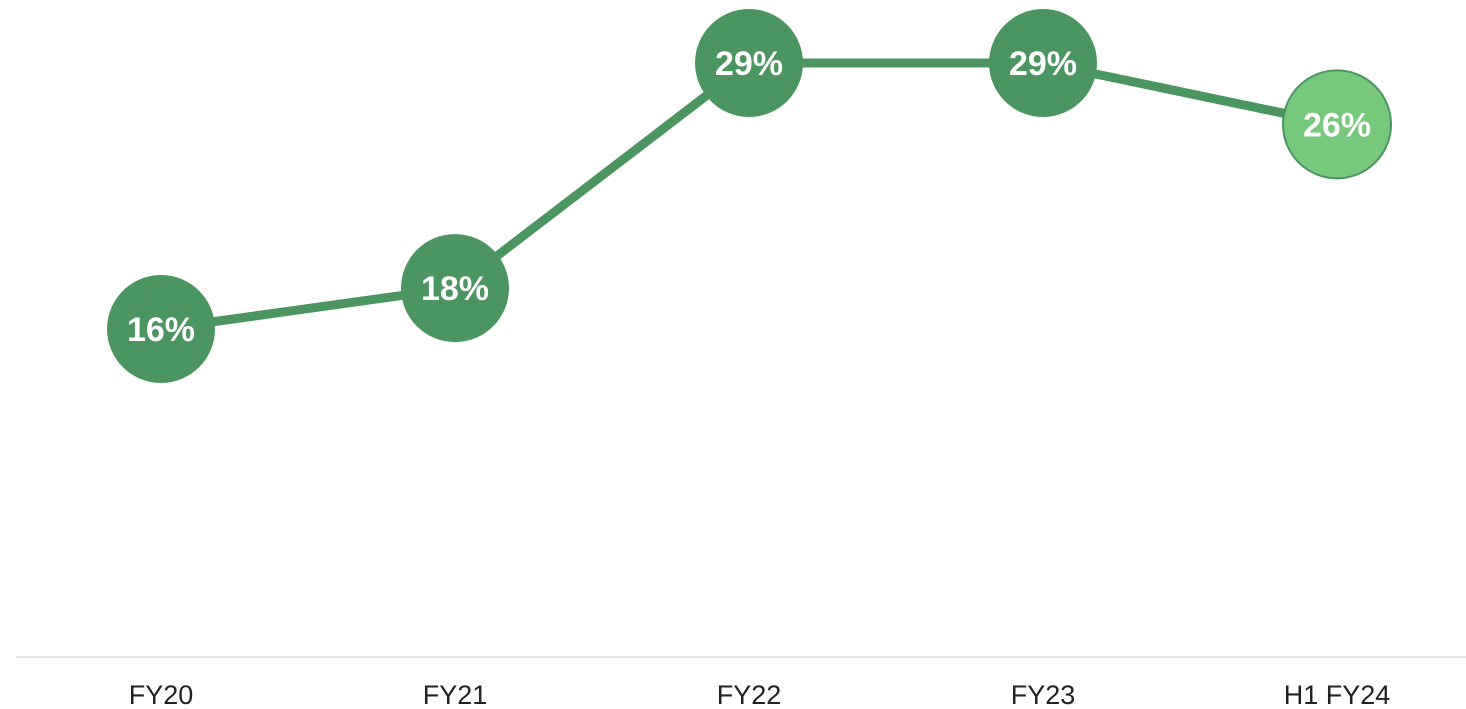 The height and width of the screenshot is (709, 1466). I want to click on data-point-4: 26%, so click(1337, 124).